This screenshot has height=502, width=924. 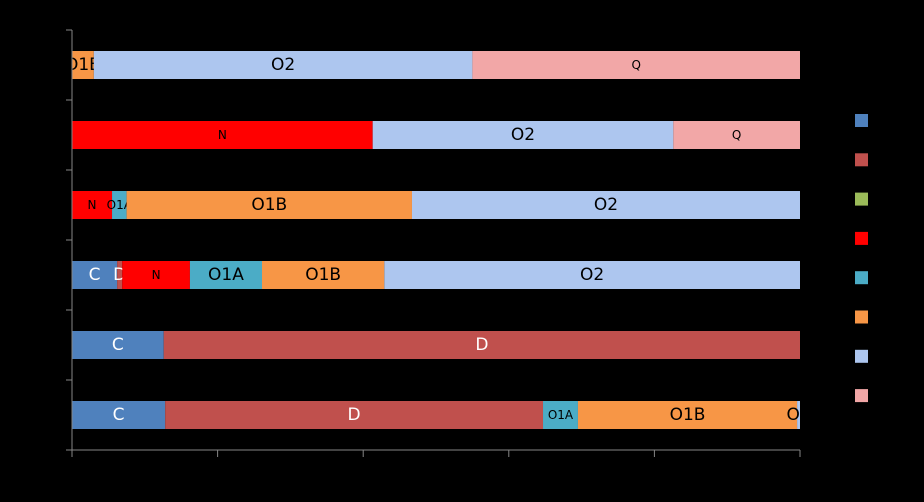 What do you see at coordinates (861, 258) in the screenshot?
I see `legend` at bounding box center [861, 258].